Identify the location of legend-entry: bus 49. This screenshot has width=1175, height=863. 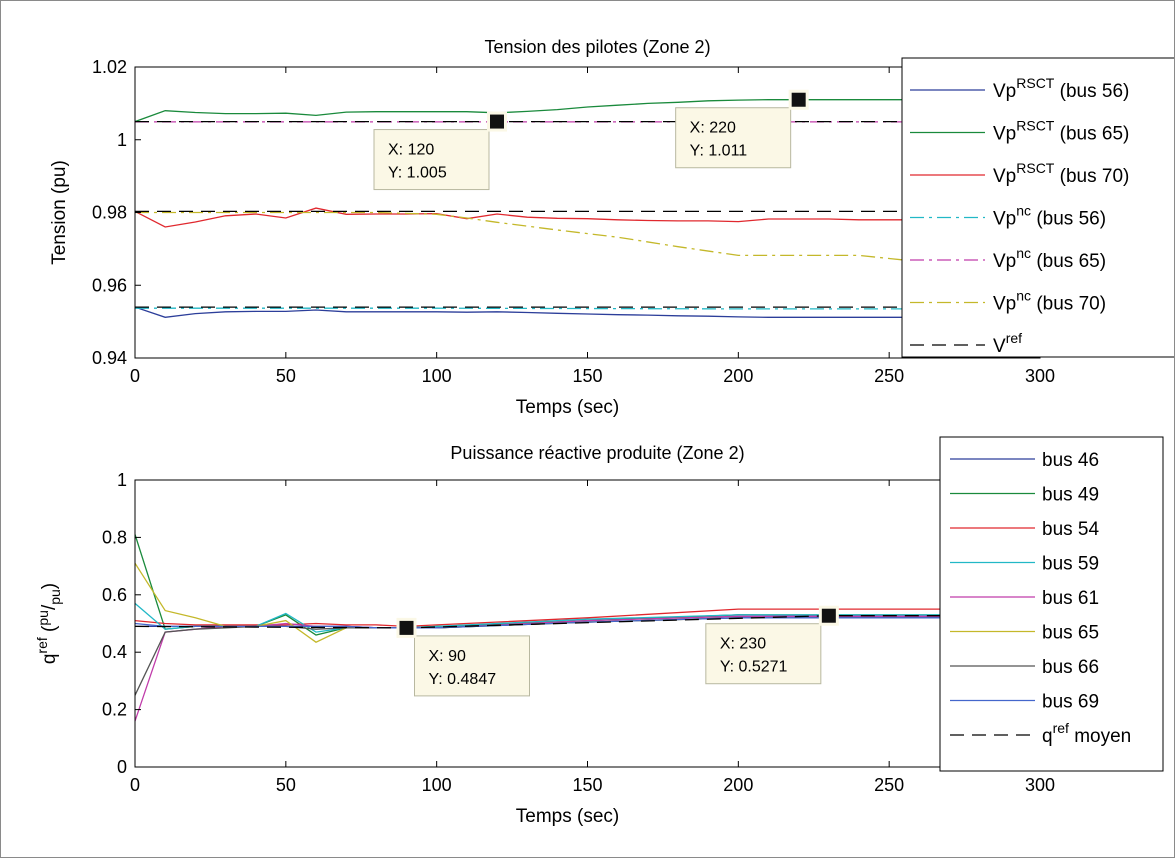
(1070, 495).